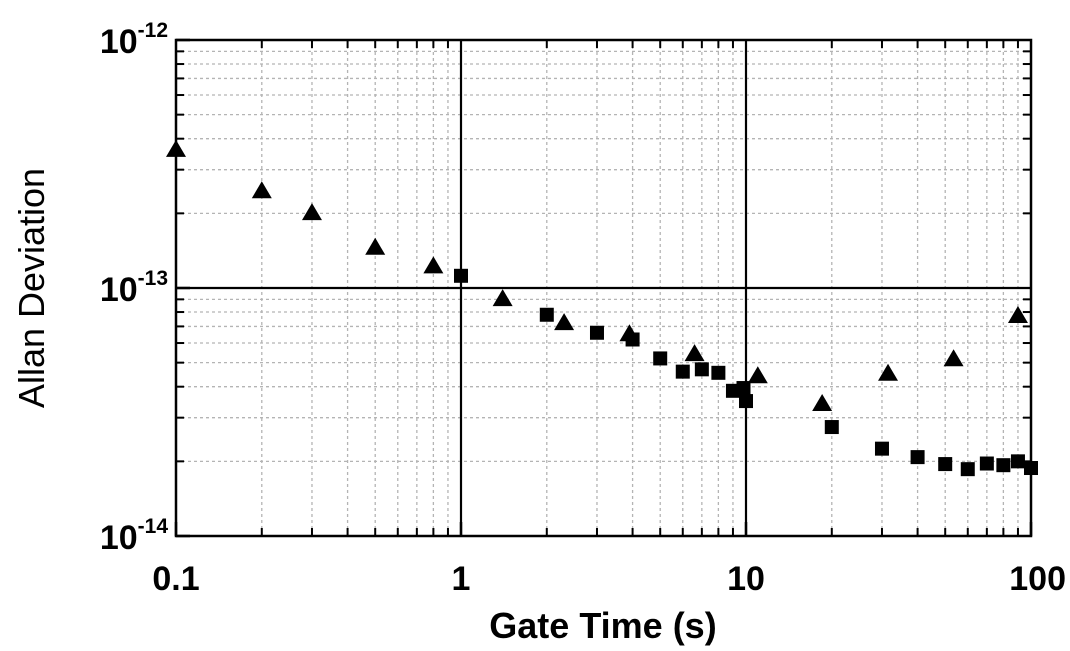 The height and width of the screenshot is (651, 1070). I want to click on y-tick-label: 10-14, so click(134, 536).